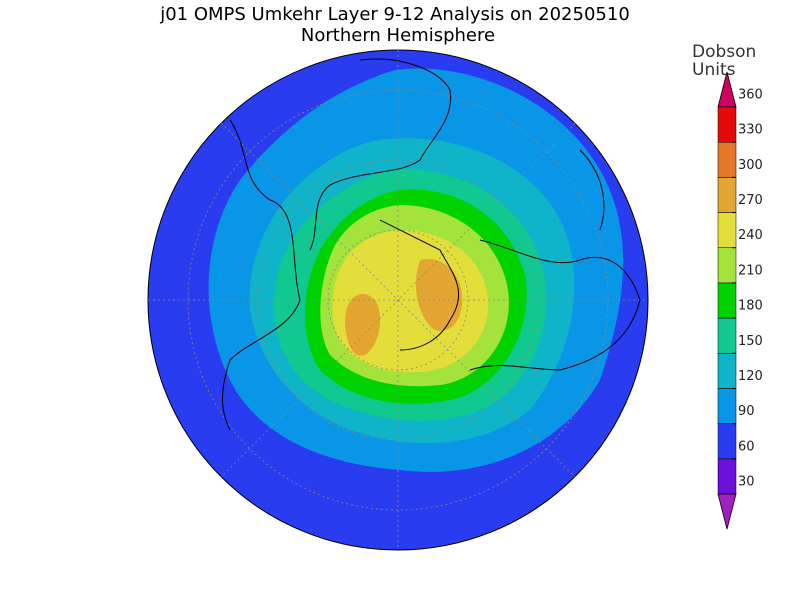 This screenshot has width=800, height=600. What do you see at coordinates (750, 270) in the screenshot?
I see `colorbar-tick-label: 210` at bounding box center [750, 270].